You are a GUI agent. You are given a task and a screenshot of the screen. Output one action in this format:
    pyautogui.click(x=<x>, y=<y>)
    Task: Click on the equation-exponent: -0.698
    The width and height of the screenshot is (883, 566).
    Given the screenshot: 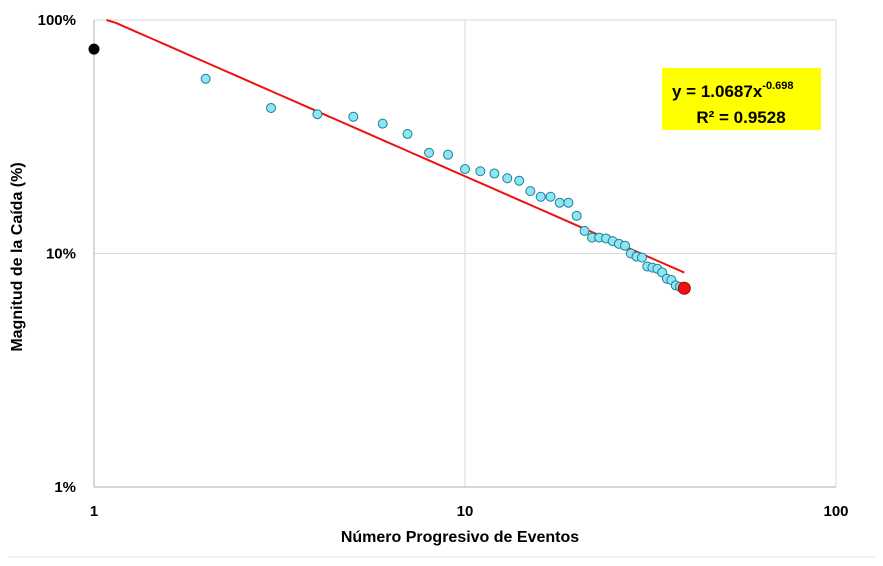 What is the action you would take?
    pyautogui.click(x=777, y=86)
    